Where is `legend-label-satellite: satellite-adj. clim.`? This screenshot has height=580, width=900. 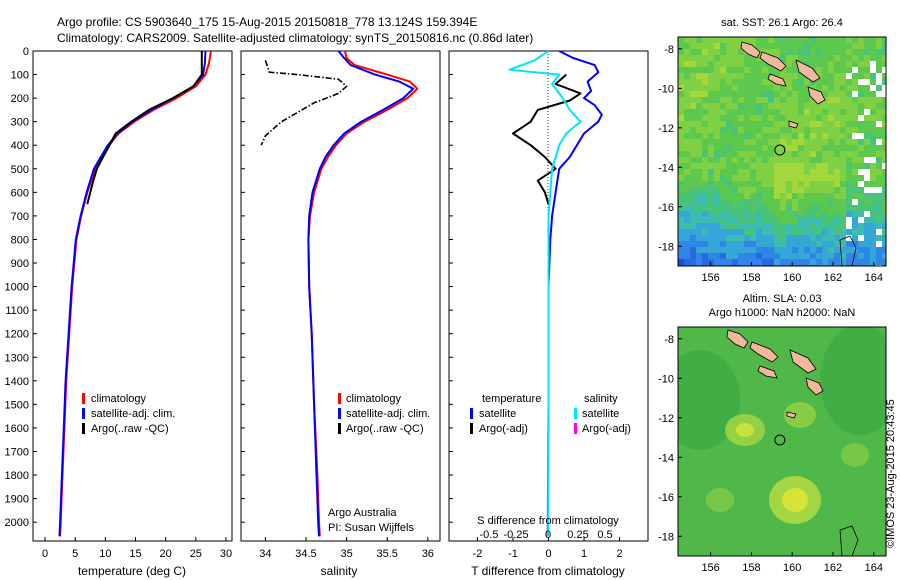
legend-label-satellite: satellite-adj. clim. is located at coordinates (133, 414).